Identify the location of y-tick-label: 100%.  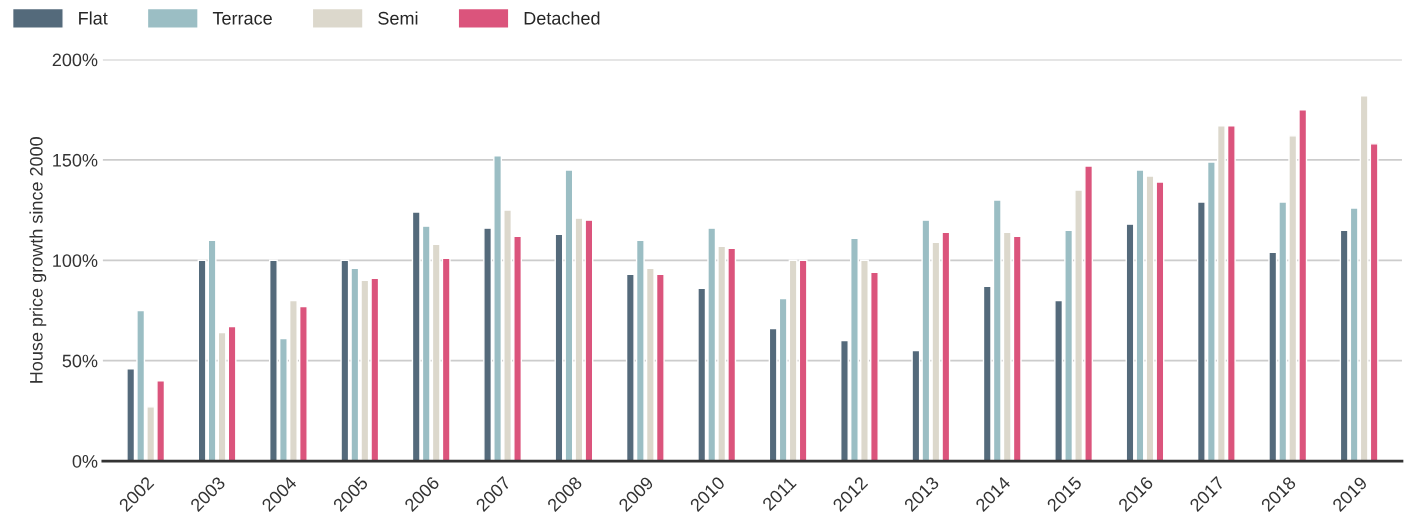
(75, 261).